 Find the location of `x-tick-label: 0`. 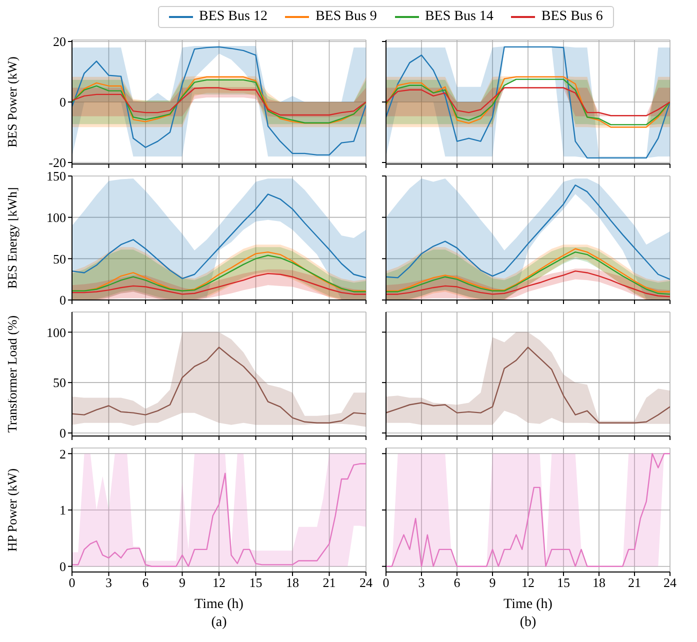

x-tick-label: 0 is located at coordinates (386, 582).